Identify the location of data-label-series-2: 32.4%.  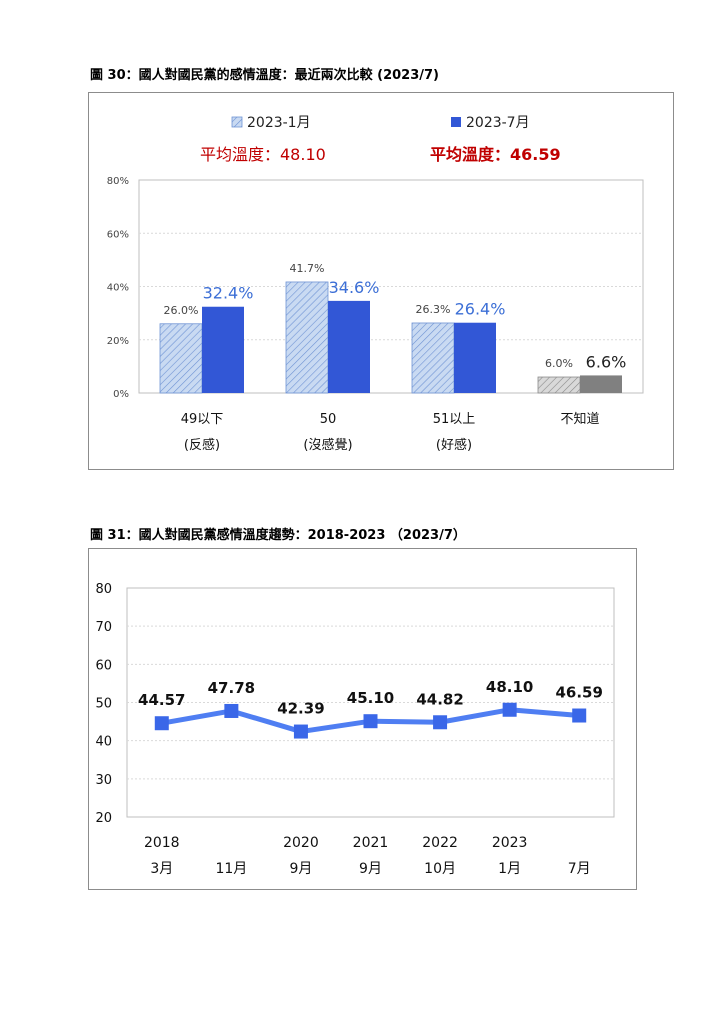
(228, 293).